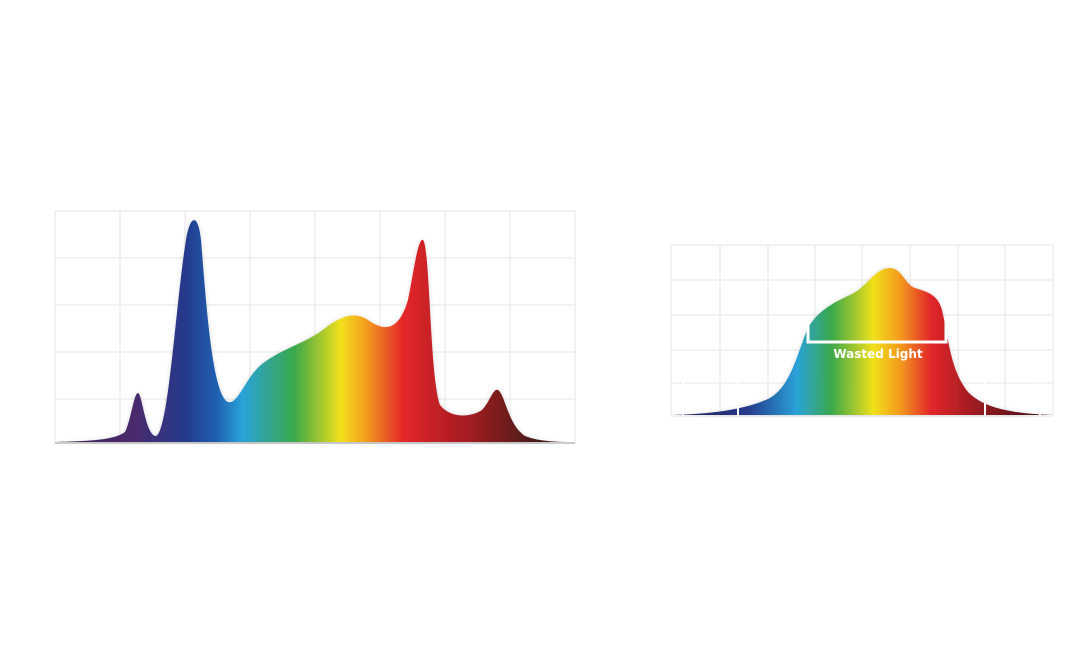 This screenshot has height=653, width=1080. Describe the element at coordinates (861, 367) in the screenshot. I see `wasted-markers` at that location.